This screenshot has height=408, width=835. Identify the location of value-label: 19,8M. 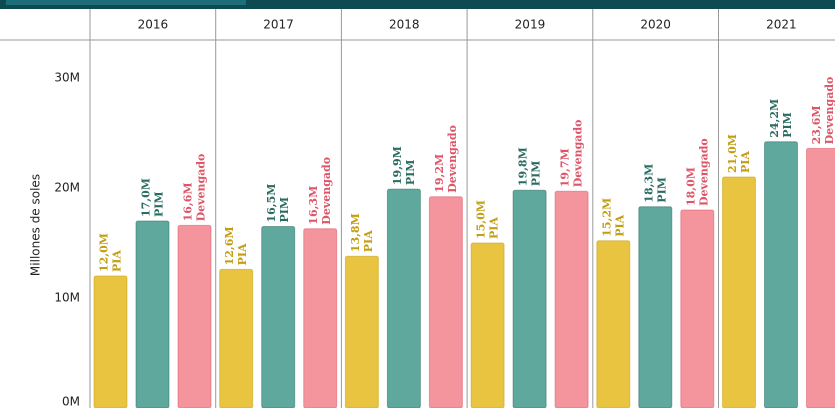
(523, 166).